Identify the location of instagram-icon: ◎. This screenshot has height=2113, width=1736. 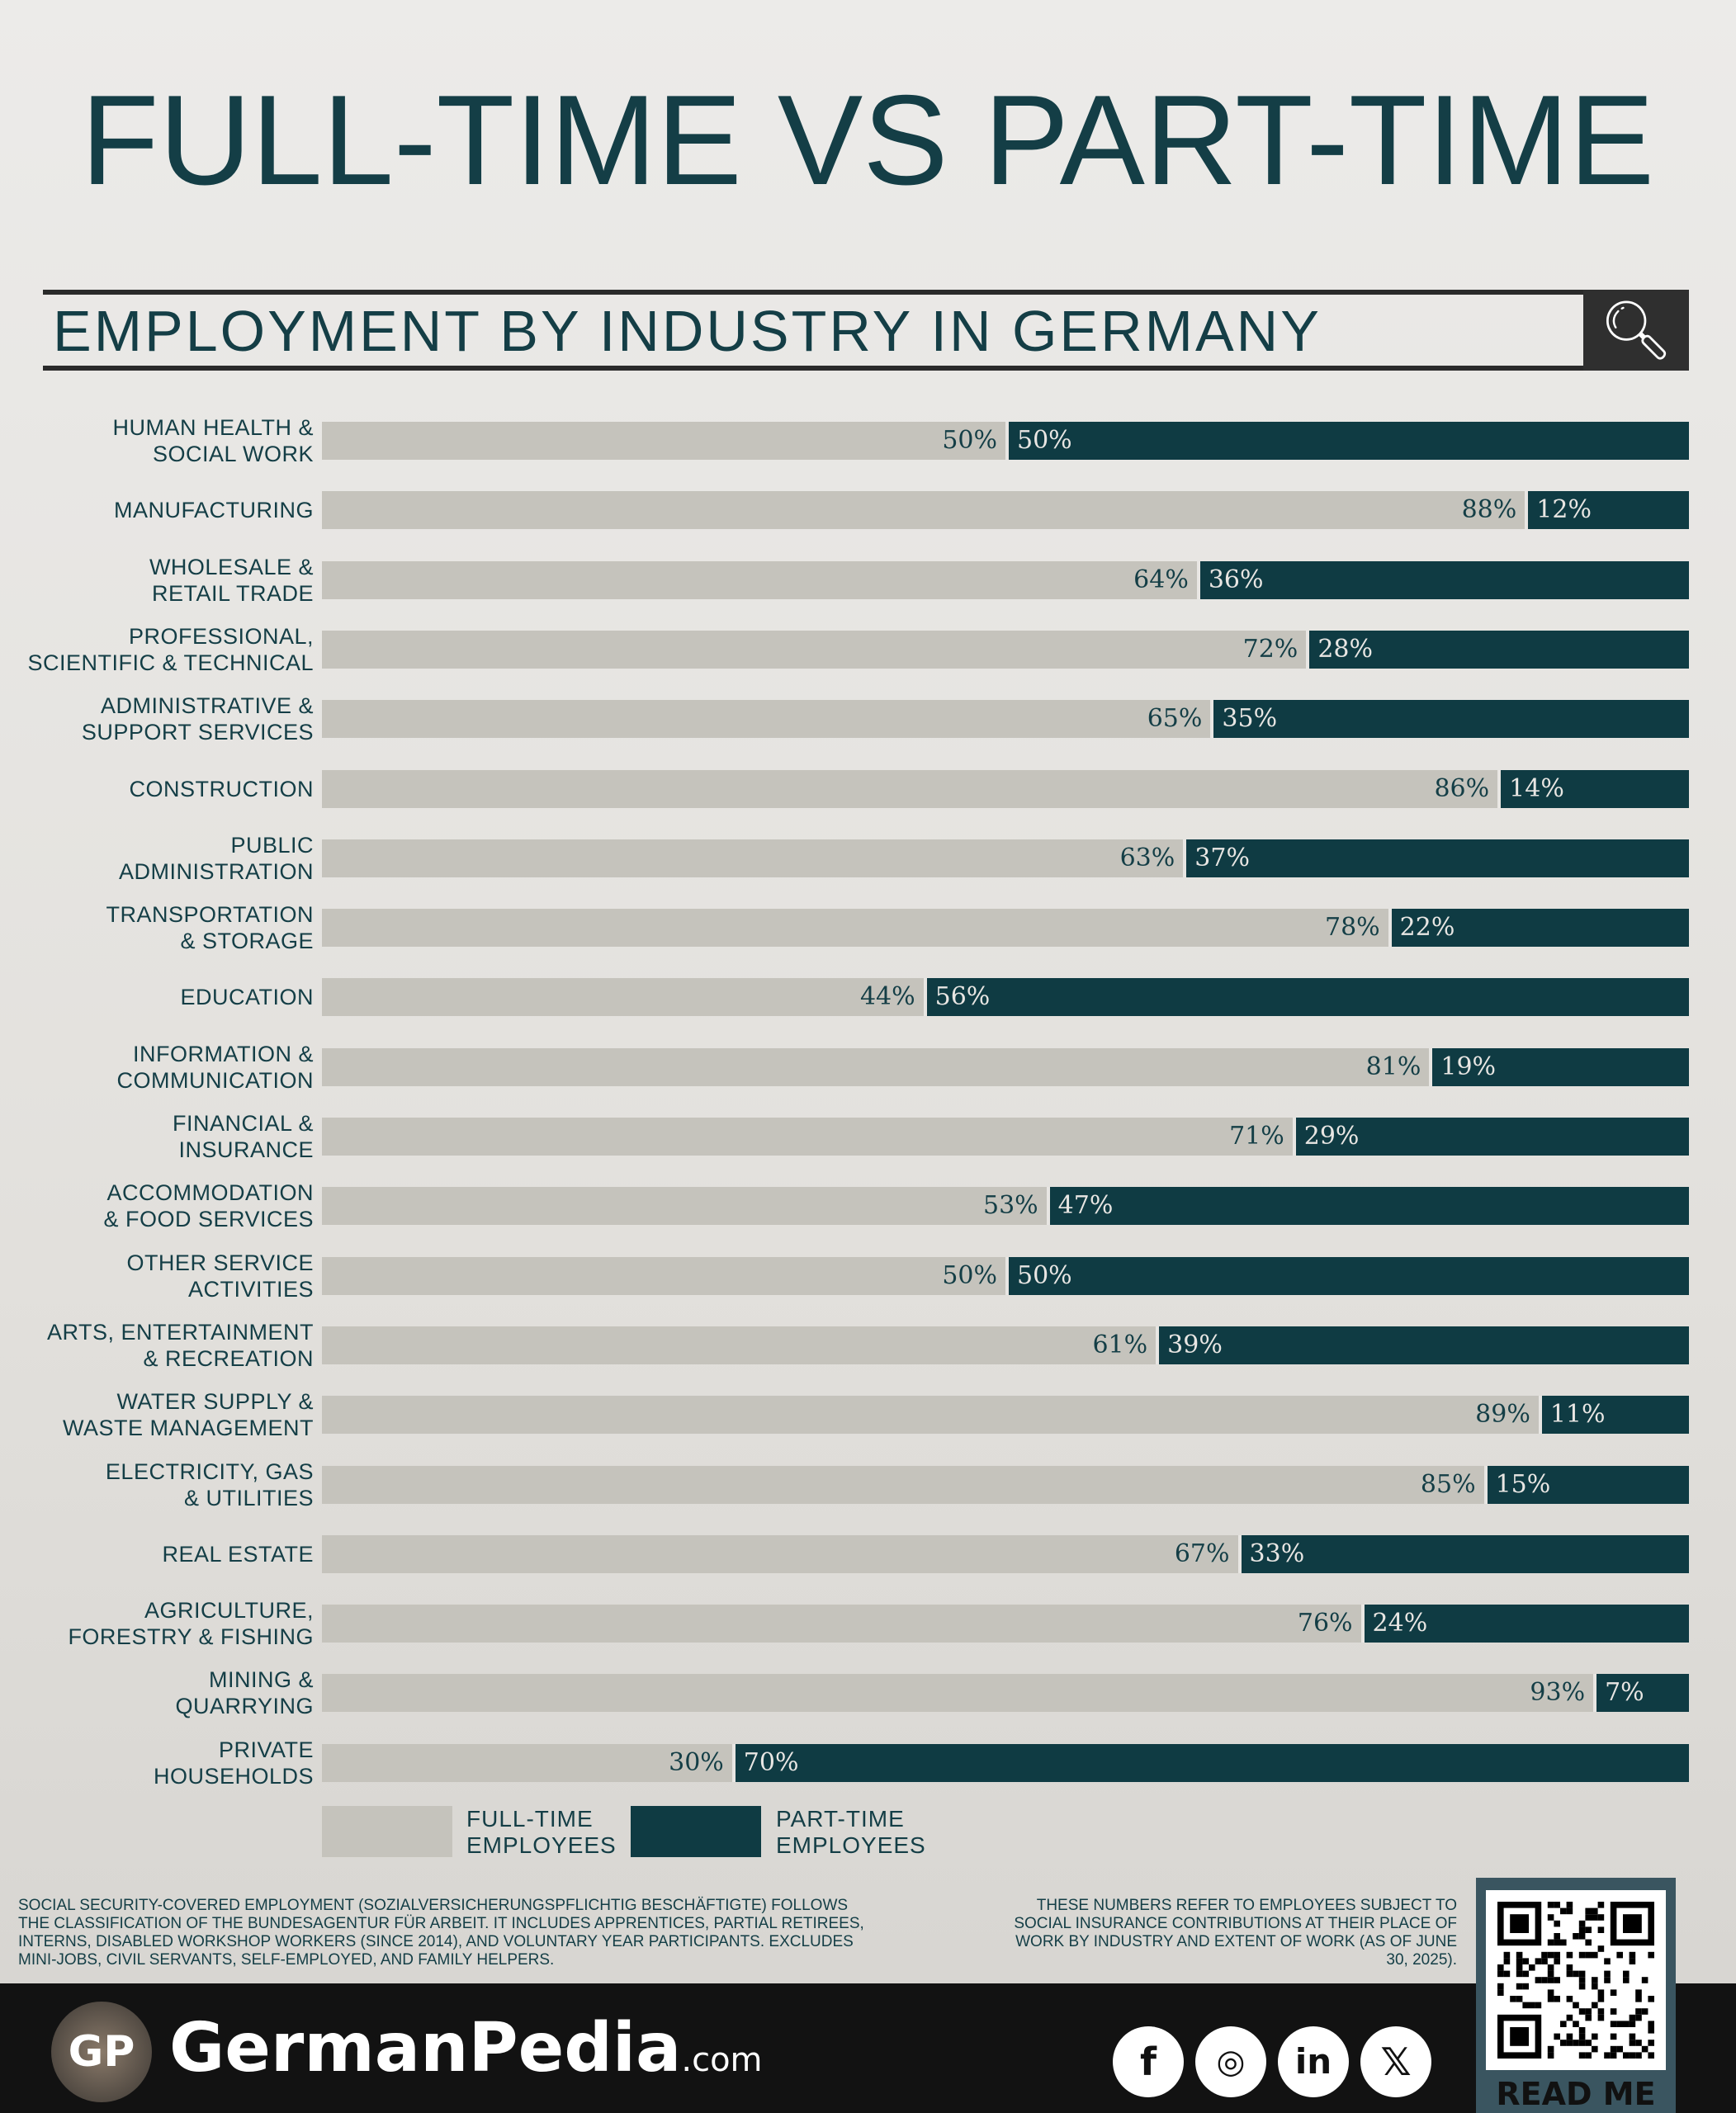
(1230, 2061).